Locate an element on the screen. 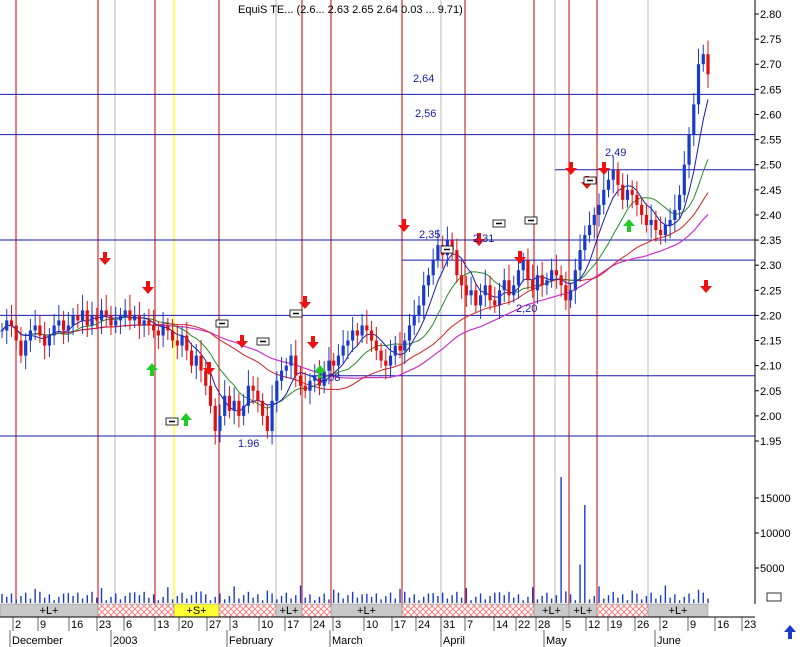 This screenshot has width=812, height=647. x-tick-label: 9 is located at coordinates (693, 625).